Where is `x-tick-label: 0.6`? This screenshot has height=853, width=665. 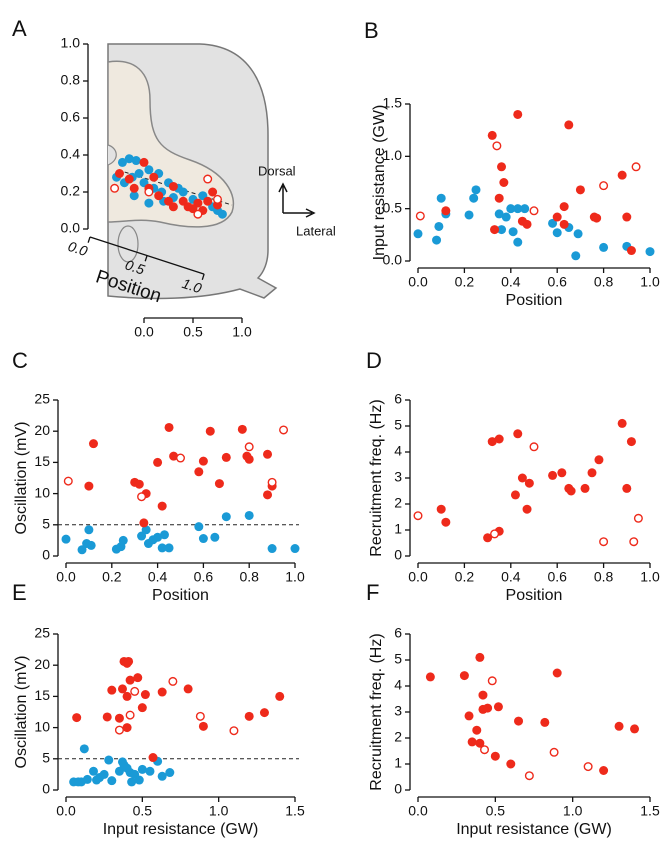
x-tick-label: 0.6 is located at coordinates (204, 577).